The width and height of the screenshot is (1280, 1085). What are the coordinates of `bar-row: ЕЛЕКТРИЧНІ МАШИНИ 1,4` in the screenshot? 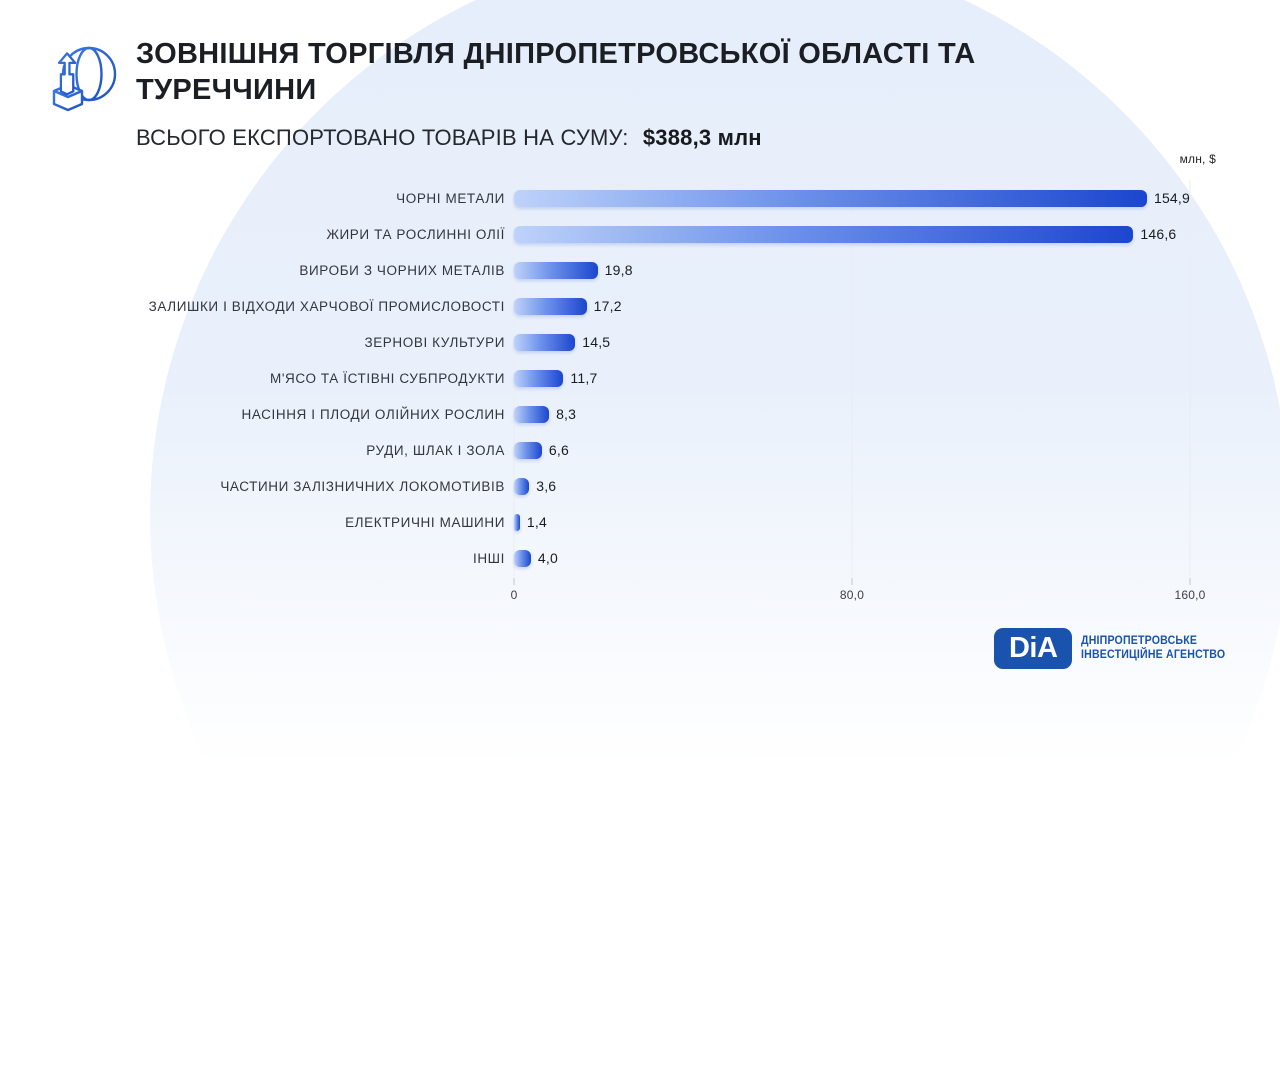 It's located at (640, 522).